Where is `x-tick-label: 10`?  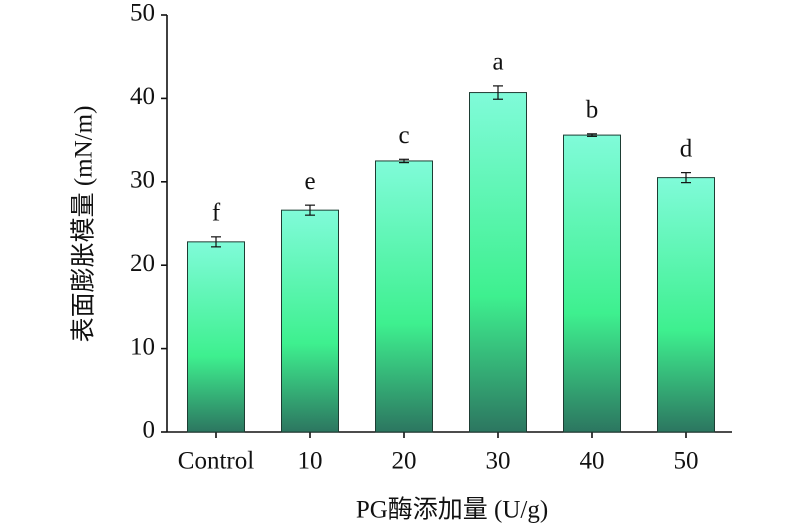 x-tick-label: 10 is located at coordinates (310, 461).